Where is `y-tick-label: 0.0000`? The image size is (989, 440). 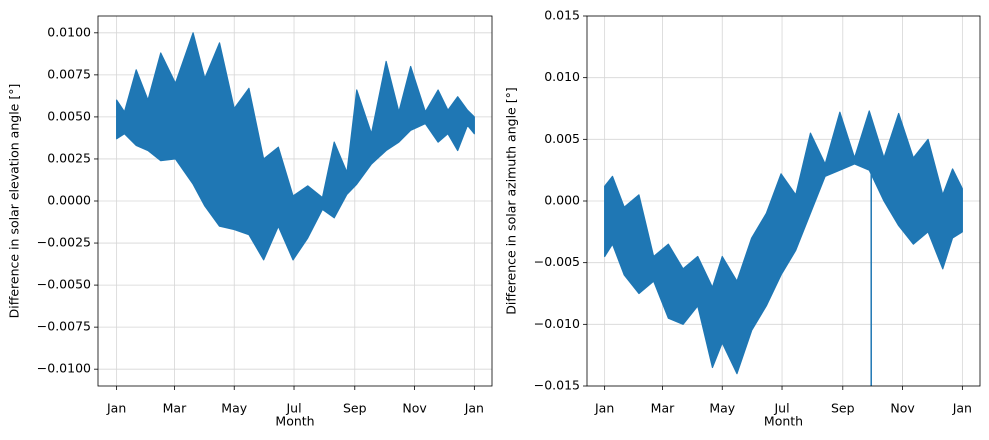
y-tick-label: 0.0000 is located at coordinates (69, 200).